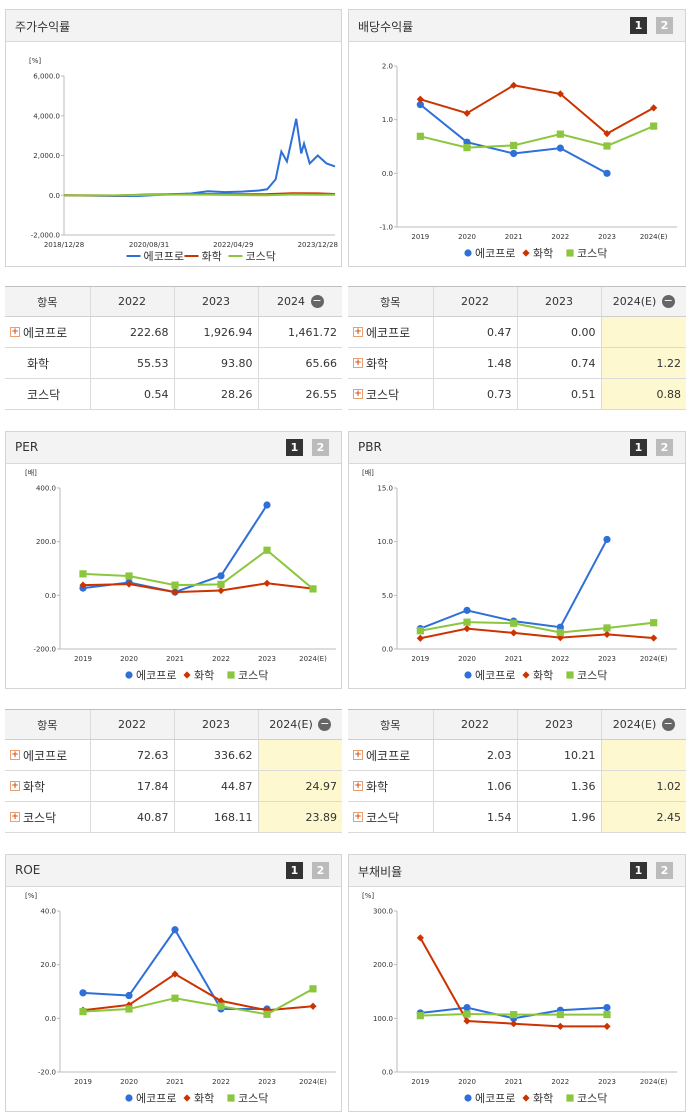 Image resolution: width=691 pixels, height=1115 pixels. What do you see at coordinates (558, 755) in the screenshot?
I see `cell: 10.21` at bounding box center [558, 755].